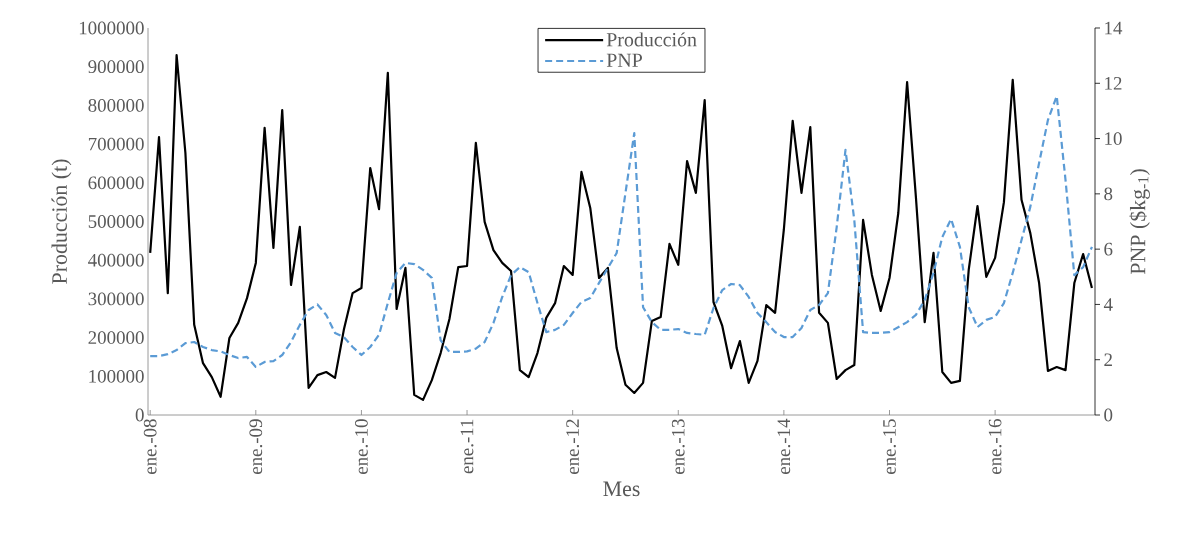 This screenshot has height=536, width=1180. I want to click on y-tick-label: 600000, so click(116, 183).